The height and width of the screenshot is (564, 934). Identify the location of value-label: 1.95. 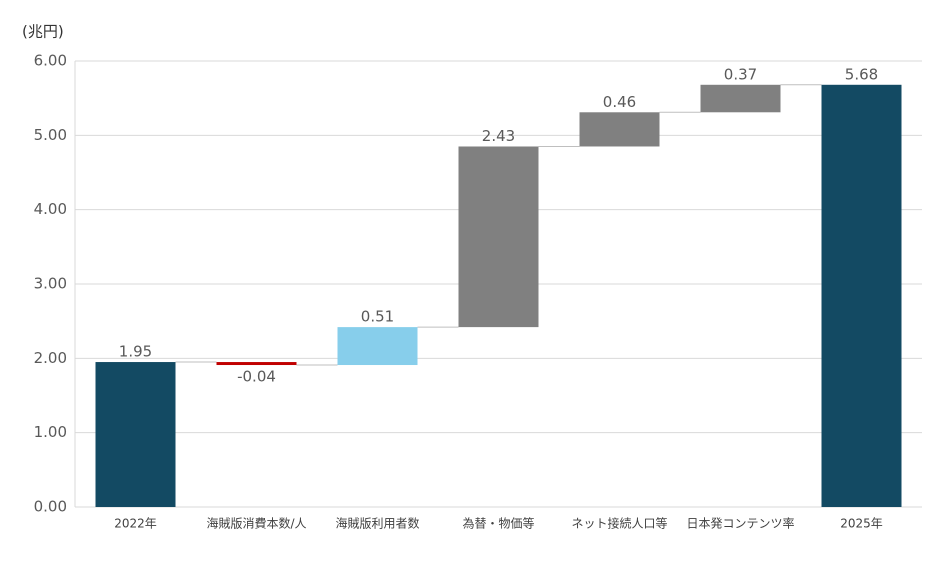
(135, 352).